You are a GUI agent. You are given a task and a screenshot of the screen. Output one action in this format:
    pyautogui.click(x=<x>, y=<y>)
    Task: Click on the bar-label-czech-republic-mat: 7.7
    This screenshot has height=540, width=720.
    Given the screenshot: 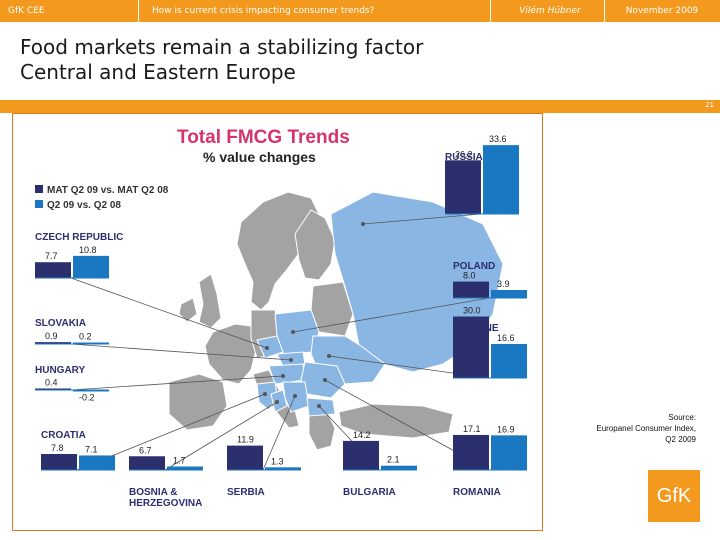 What is the action you would take?
    pyautogui.click(x=51, y=256)
    